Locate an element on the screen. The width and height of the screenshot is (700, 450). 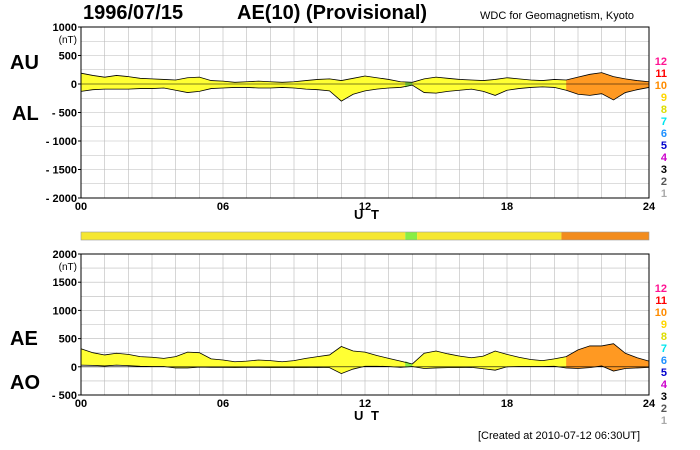
top-x-tick-label: 06 is located at coordinates (223, 207).